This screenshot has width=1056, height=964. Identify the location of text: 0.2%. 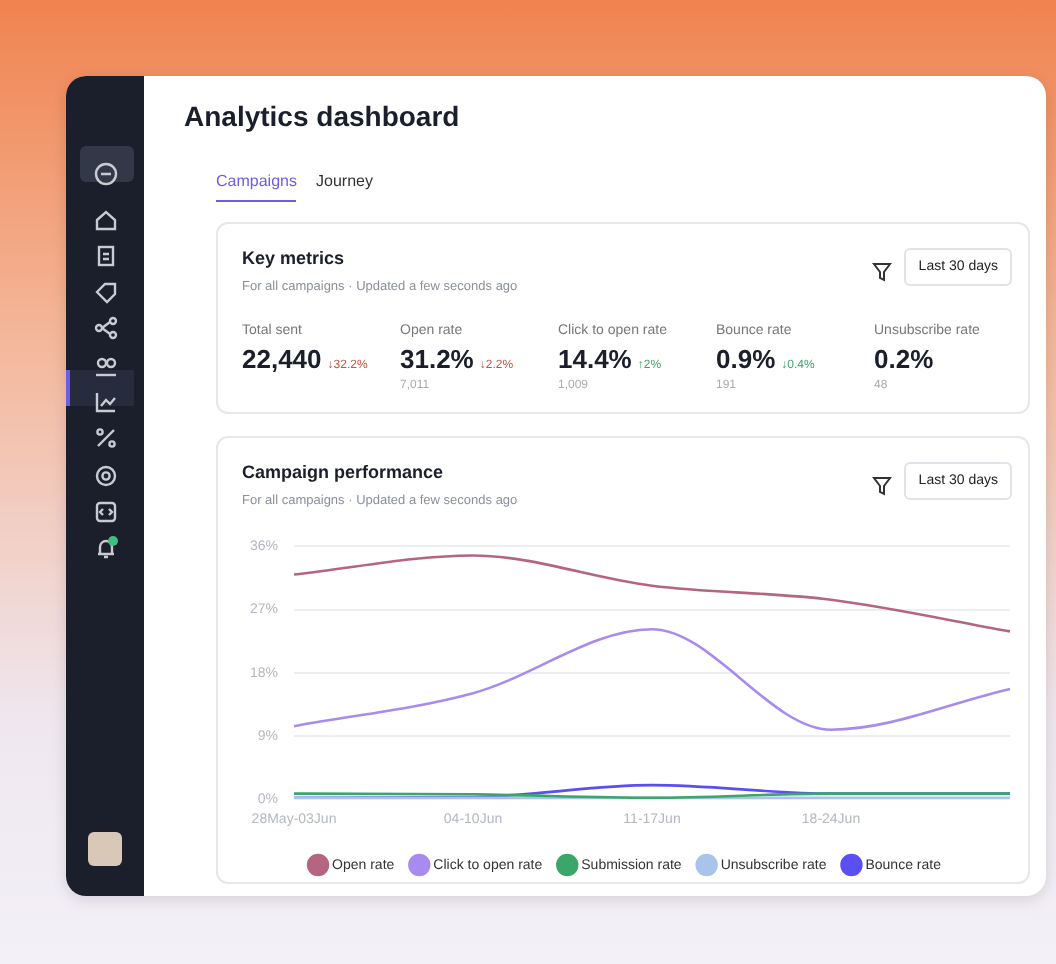
(904, 359).